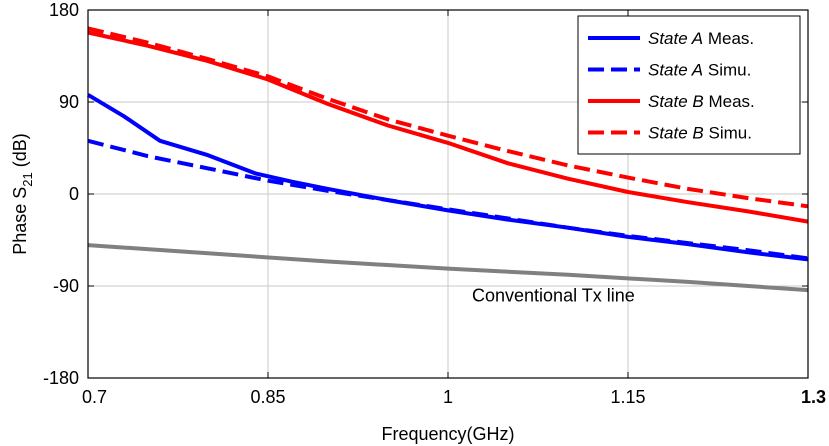  Describe the element at coordinates (64, 10) in the screenshot. I see `y-tick-label: 180` at that location.